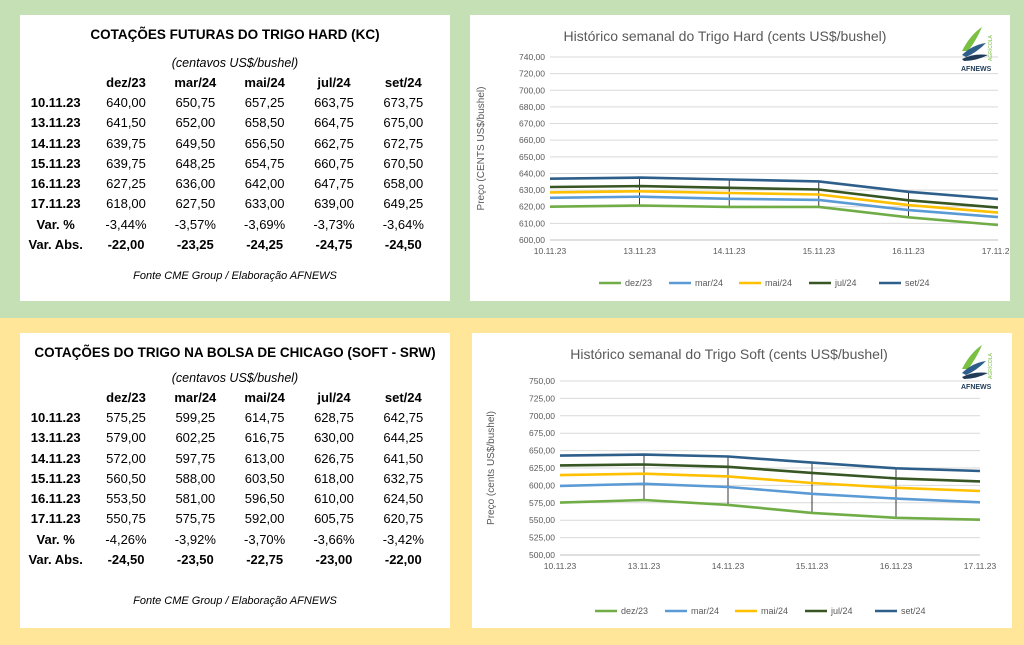 Image resolution: width=1024 pixels, height=645 pixels. What do you see at coordinates (334, 123) in the screenshot?
I see `price-cell: 664,75` at bounding box center [334, 123].